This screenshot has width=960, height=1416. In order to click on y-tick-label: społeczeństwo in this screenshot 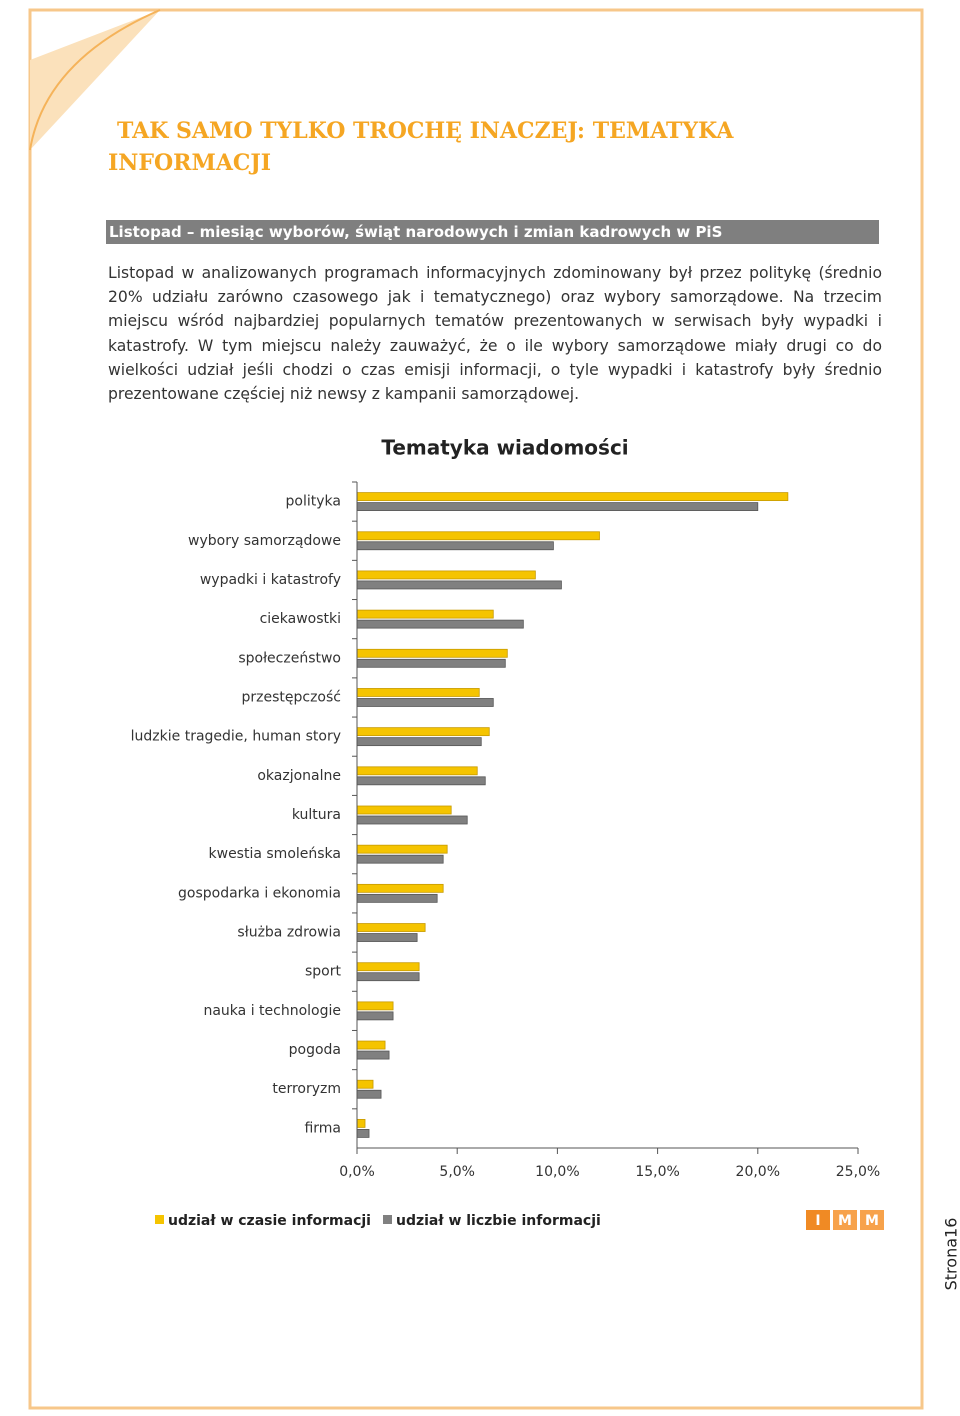, I will do `click(289, 658)`.